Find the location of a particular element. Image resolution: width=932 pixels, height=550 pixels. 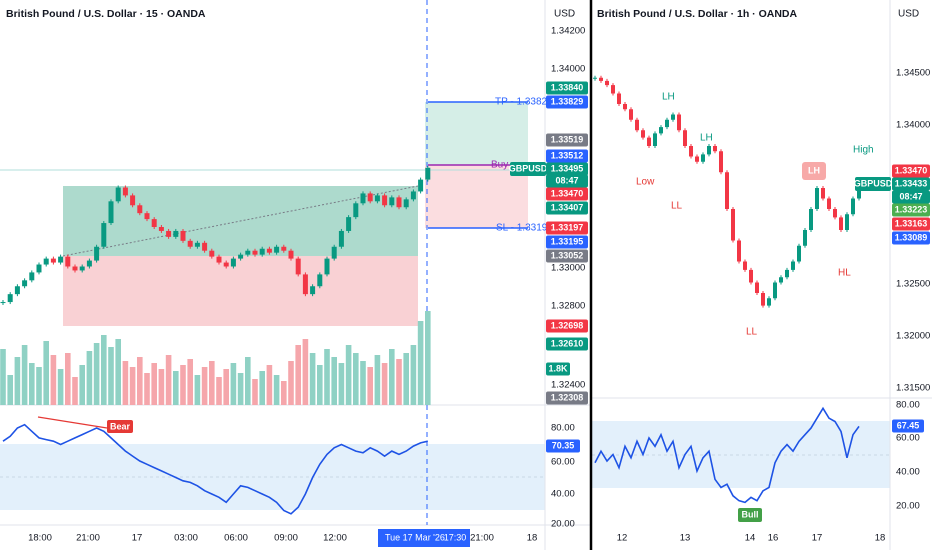

price-tag-label: 1.33052 is located at coordinates (567, 255).